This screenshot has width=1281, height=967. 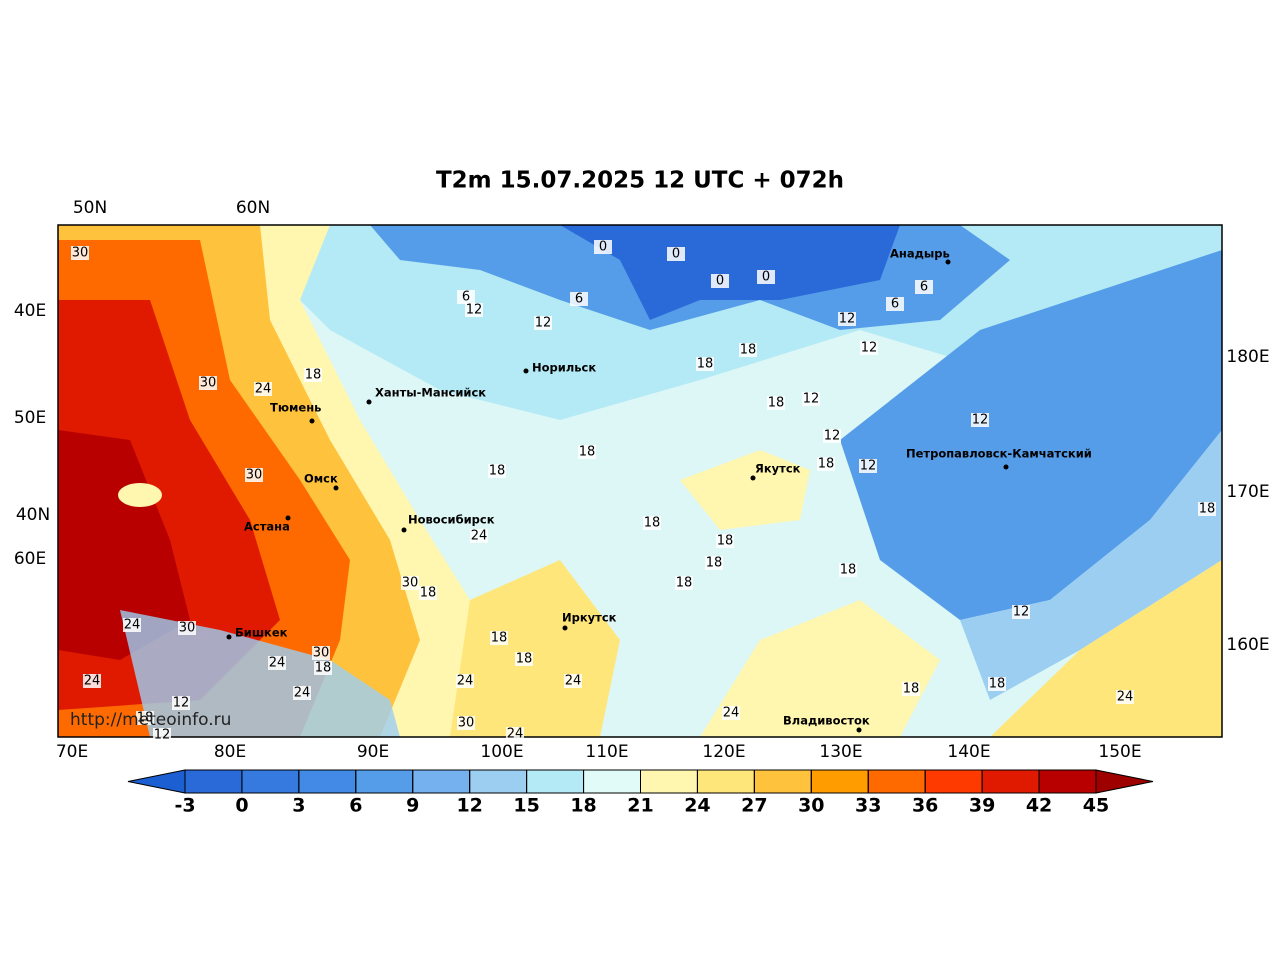 I want to click on colorbar-tick-label: 9, so click(x=412, y=806).